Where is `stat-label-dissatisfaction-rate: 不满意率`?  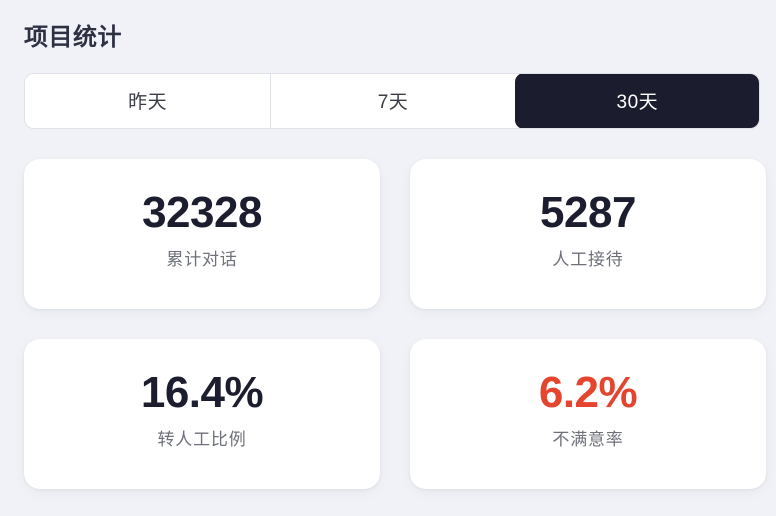
stat-label-dissatisfaction-rate: 不满意率 is located at coordinates (588, 440).